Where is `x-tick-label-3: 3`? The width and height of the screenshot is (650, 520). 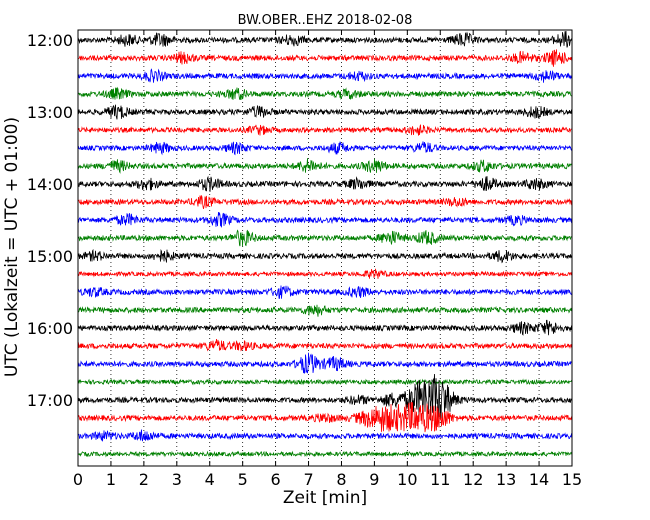
x-tick-label-3: 3 is located at coordinates (177, 479).